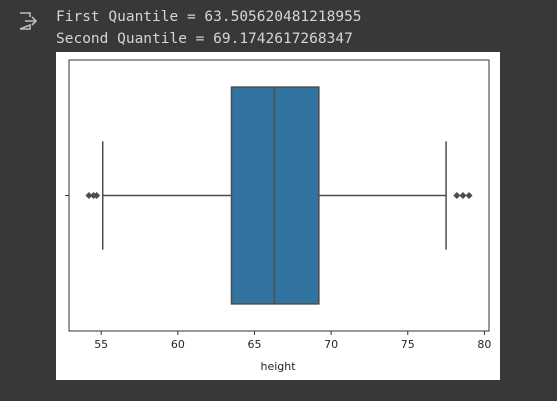 This screenshot has width=557, height=401. Describe the element at coordinates (278, 366) in the screenshot. I see `x-axis-label: height` at that location.